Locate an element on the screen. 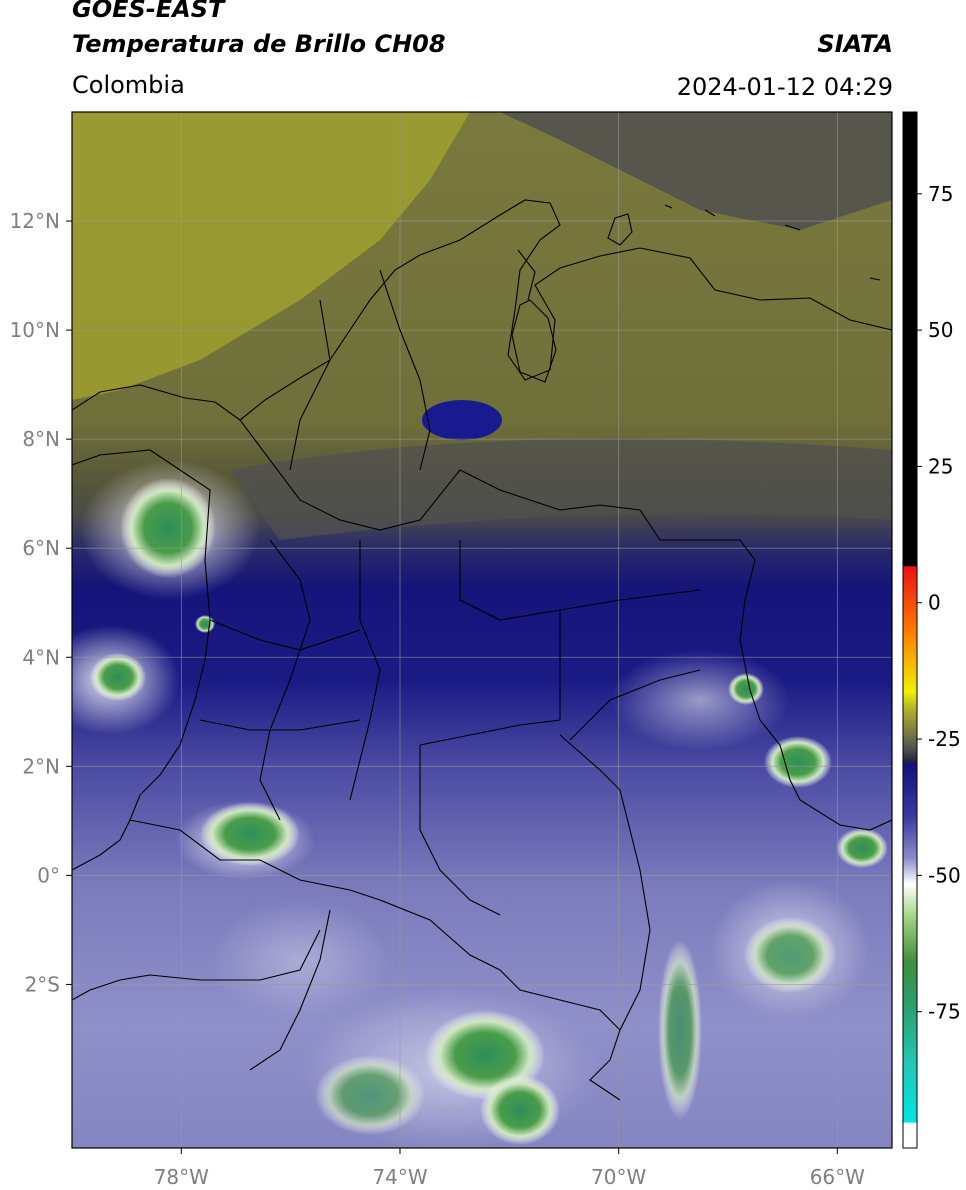 The height and width of the screenshot is (1190, 966). peru-brazil-line is located at coordinates (290, 990).